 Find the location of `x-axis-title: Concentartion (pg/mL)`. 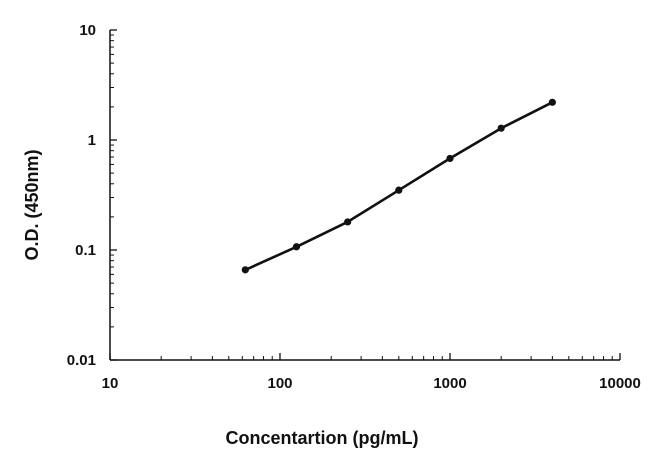

x-axis-title: Concentartion (pg/mL) is located at coordinates (322, 438).